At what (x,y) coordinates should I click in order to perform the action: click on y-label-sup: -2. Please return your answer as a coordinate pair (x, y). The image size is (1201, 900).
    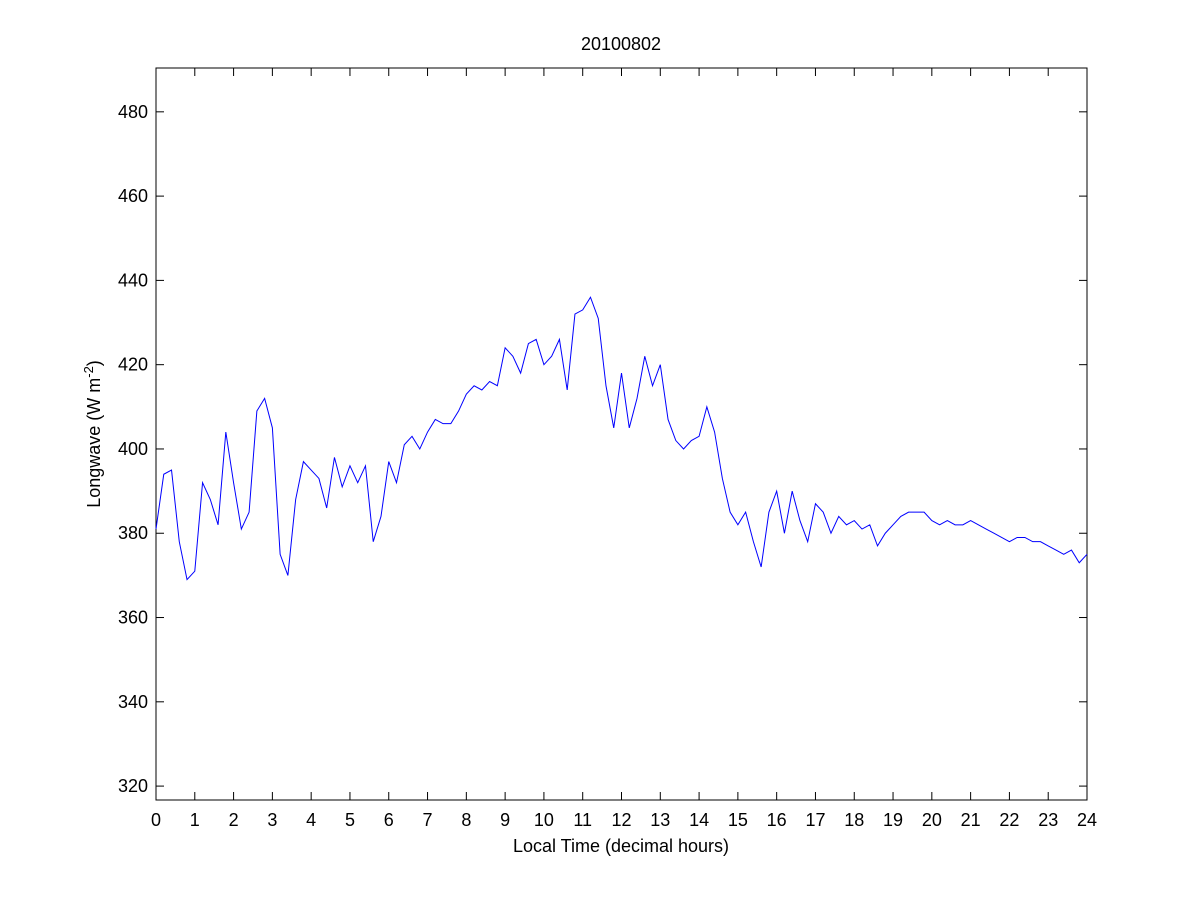
    Looking at the image, I should click on (88, 372).